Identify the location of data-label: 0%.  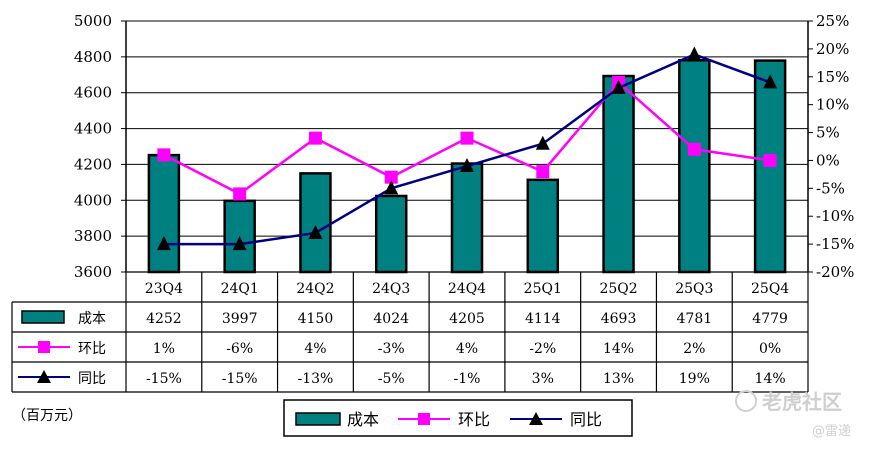
(770, 349).